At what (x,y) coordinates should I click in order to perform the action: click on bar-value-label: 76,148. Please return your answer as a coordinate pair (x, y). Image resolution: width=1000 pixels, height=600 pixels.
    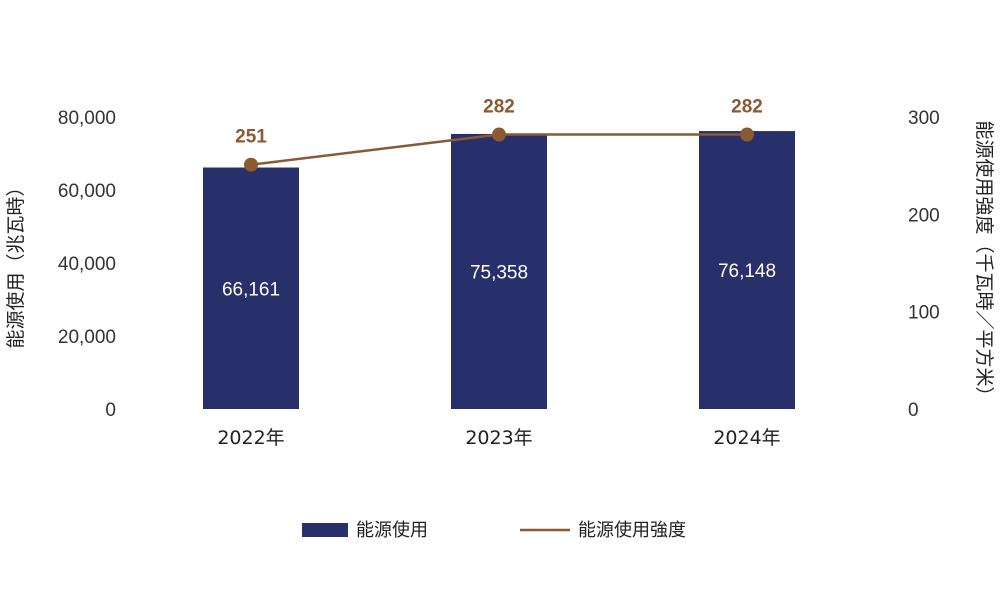
    Looking at the image, I should click on (747, 271).